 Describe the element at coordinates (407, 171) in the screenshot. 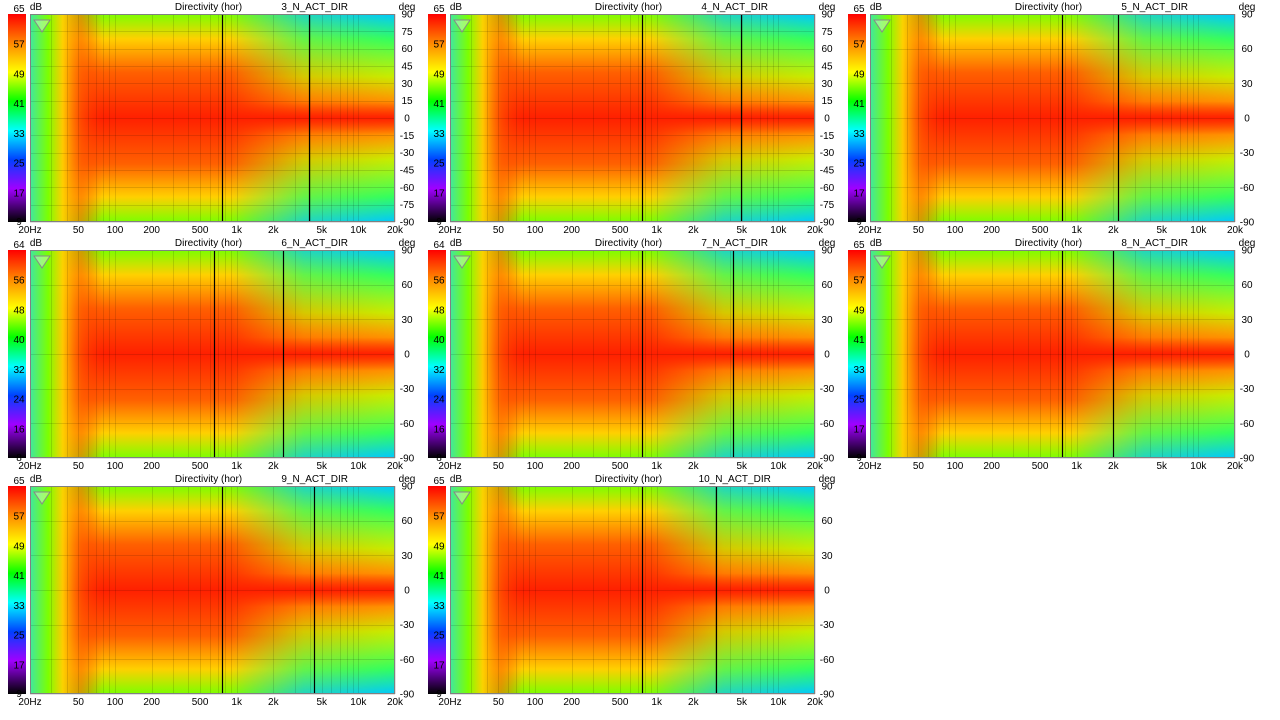

I see `y-tick-label: -45` at that location.